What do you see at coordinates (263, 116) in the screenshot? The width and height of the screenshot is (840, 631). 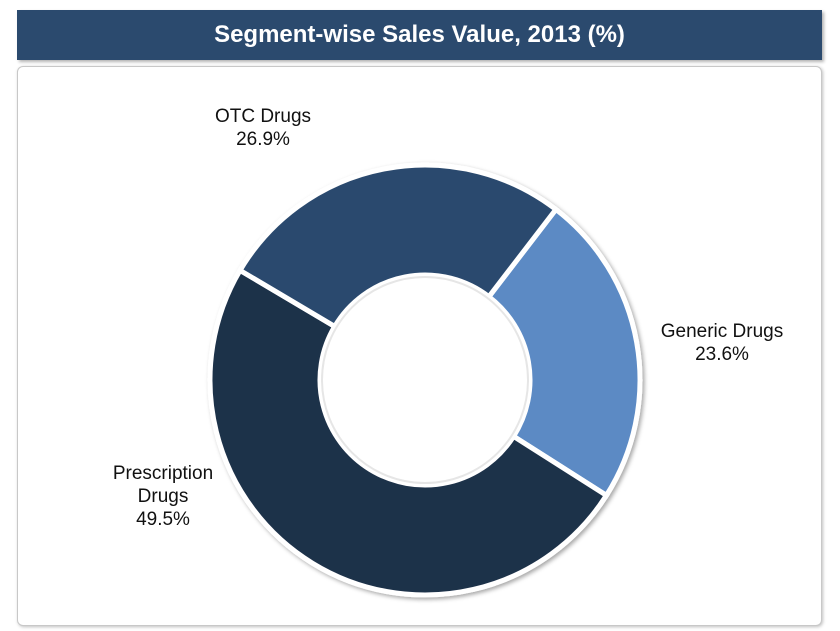 I see `category-label: OTC Drugs` at bounding box center [263, 116].